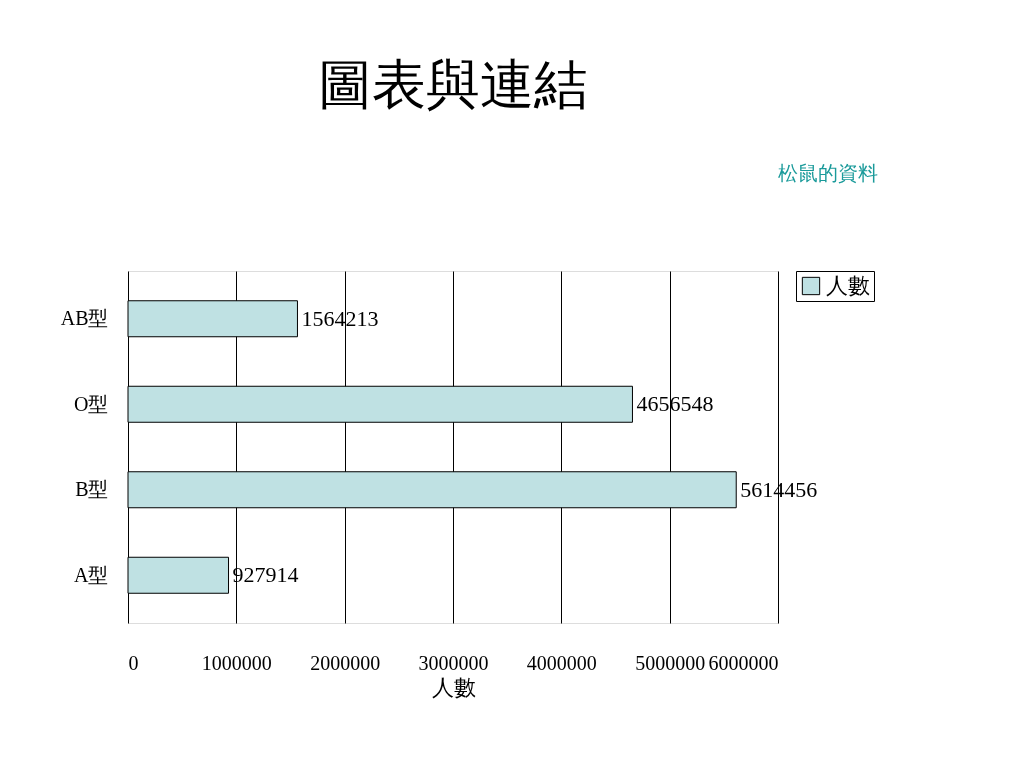  What do you see at coordinates (828, 173) in the screenshot?
I see `text: 松鼠的資料` at bounding box center [828, 173].